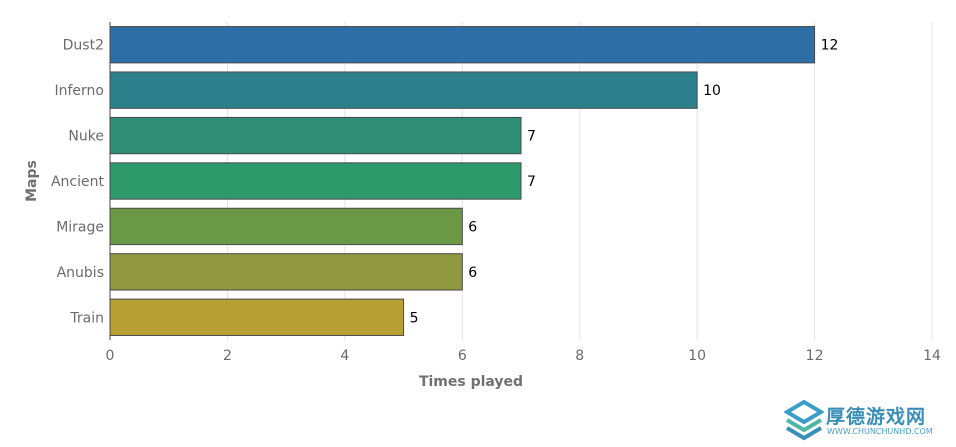 The image size is (956, 447). What do you see at coordinates (80, 91) in the screenshot?
I see `category-label: Inferno` at bounding box center [80, 91].